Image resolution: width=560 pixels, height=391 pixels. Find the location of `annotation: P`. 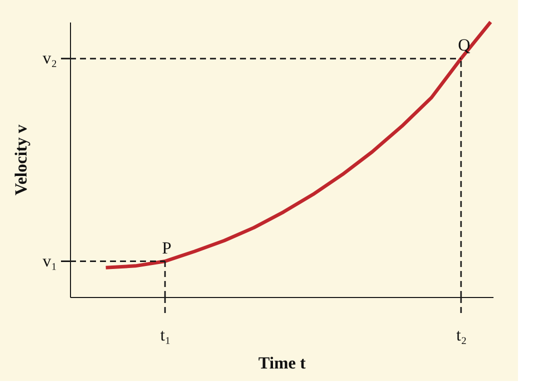

annotation: P is located at coordinates (167, 248).